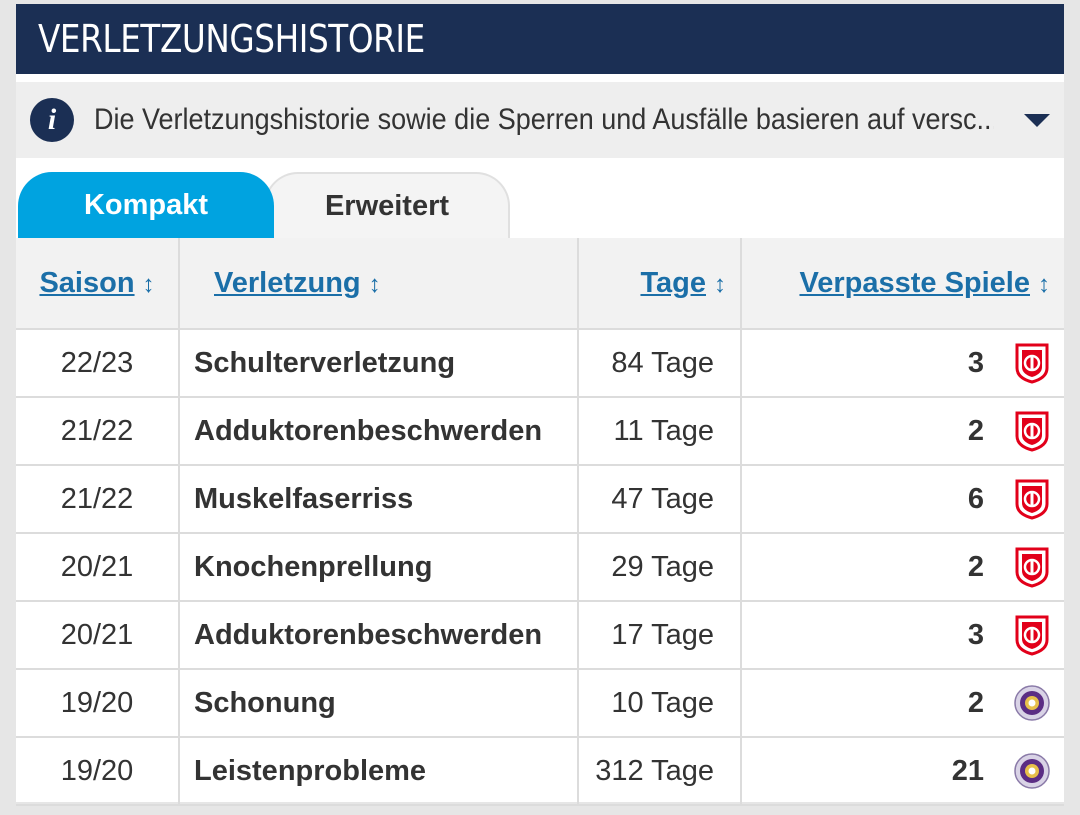  I want to click on table-row: 21/22 Adduktorenbeschwerden 11 Tage 2, so click(540, 431).